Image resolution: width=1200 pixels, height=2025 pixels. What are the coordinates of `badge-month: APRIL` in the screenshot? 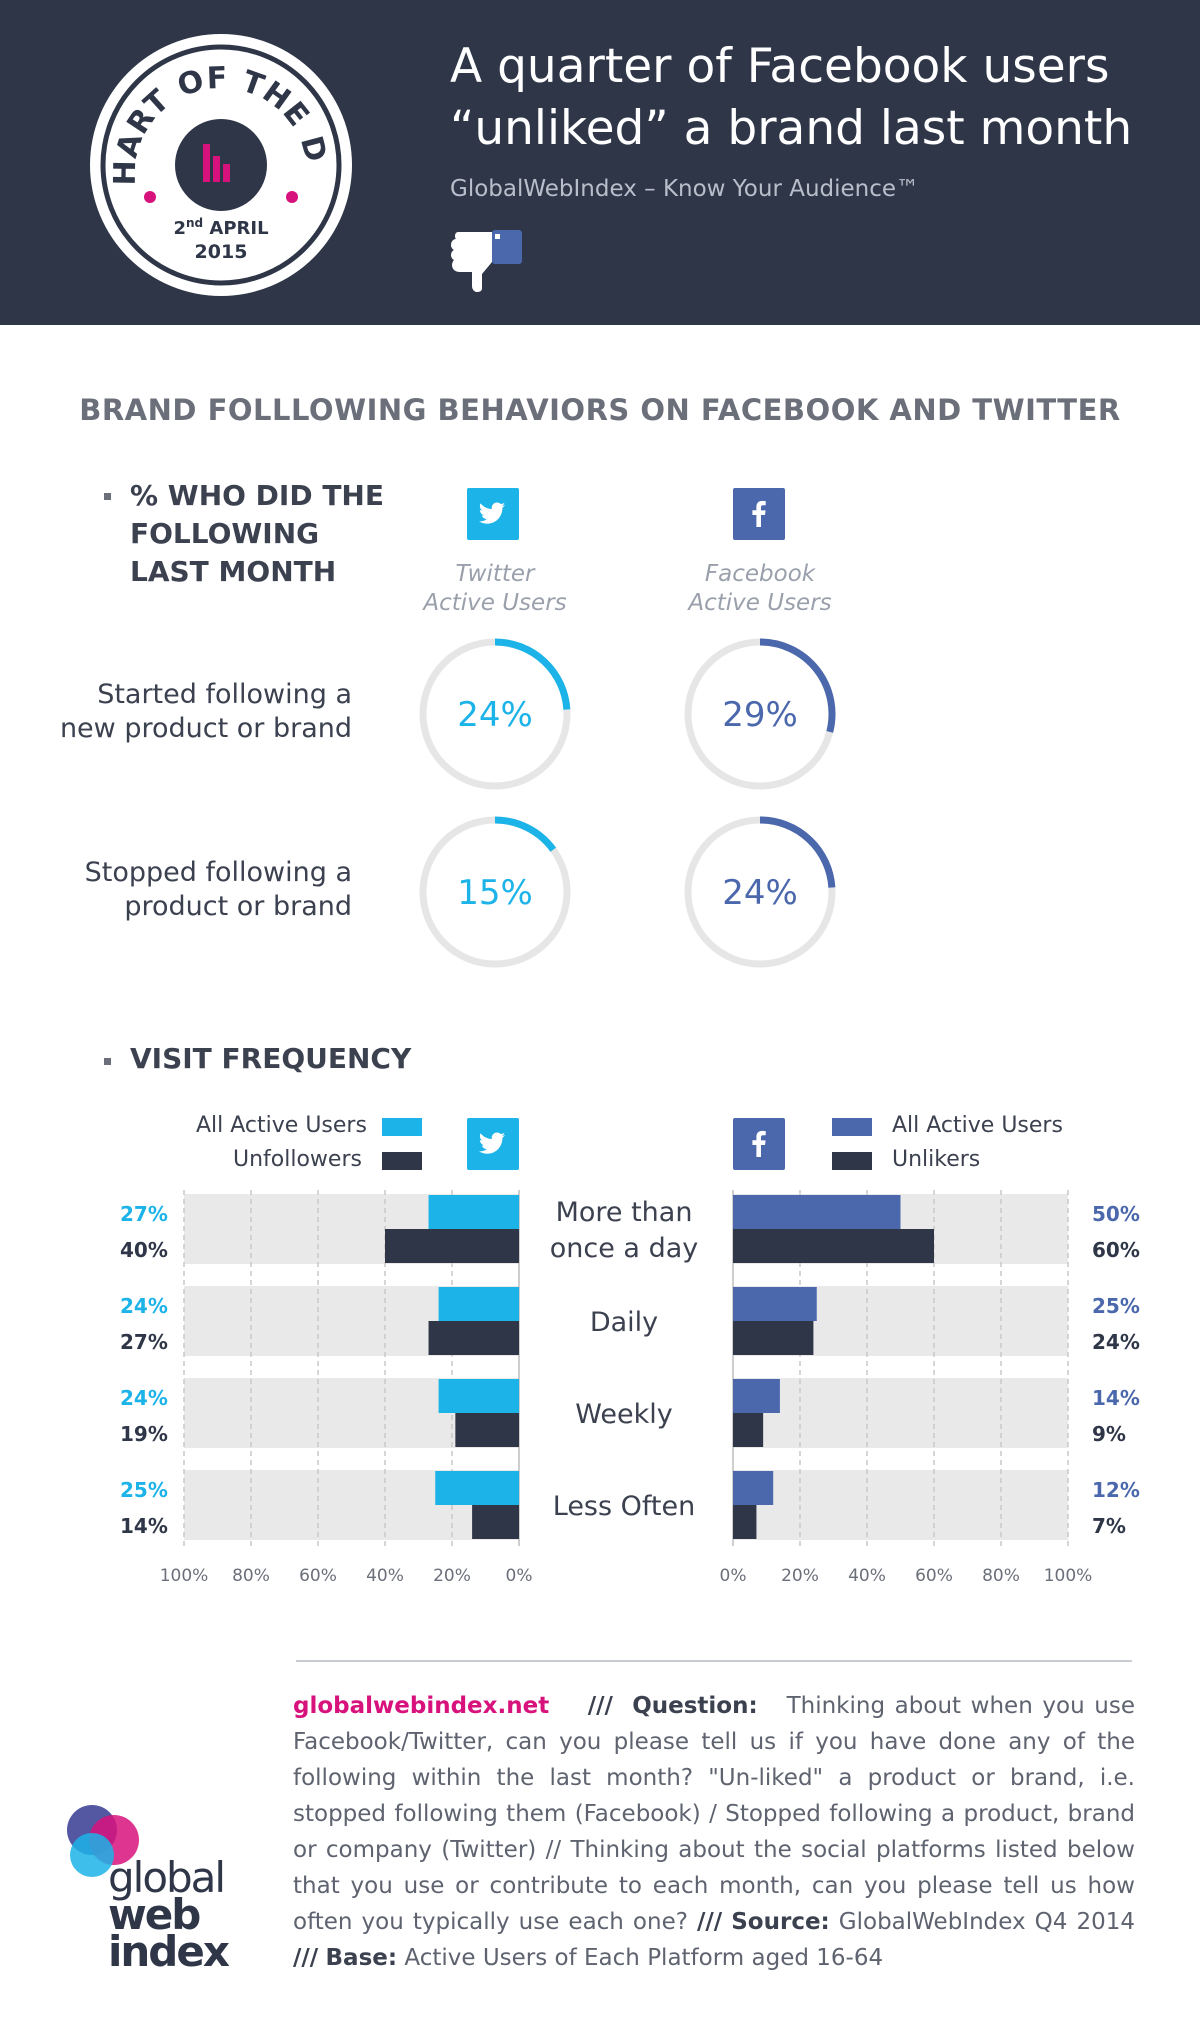 It's located at (238, 228).